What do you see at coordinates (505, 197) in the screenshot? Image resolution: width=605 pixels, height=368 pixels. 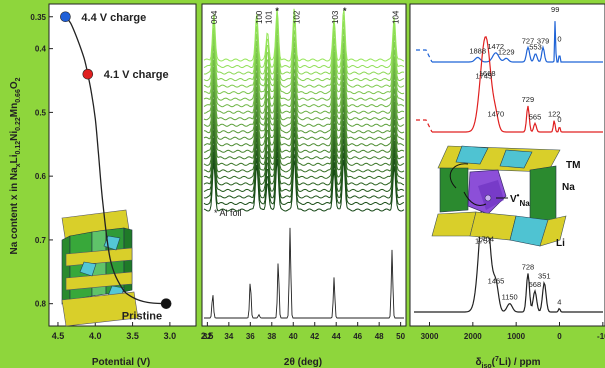 I see `vacancy-structure-illustration: TM Na Li V•Na` at bounding box center [505, 197].